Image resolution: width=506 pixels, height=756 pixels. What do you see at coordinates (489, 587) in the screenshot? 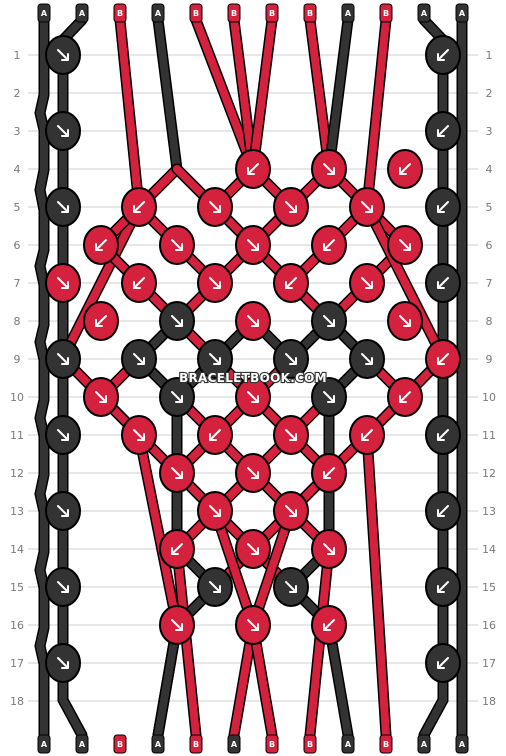
I see `row-label-right: 15` at bounding box center [489, 587].